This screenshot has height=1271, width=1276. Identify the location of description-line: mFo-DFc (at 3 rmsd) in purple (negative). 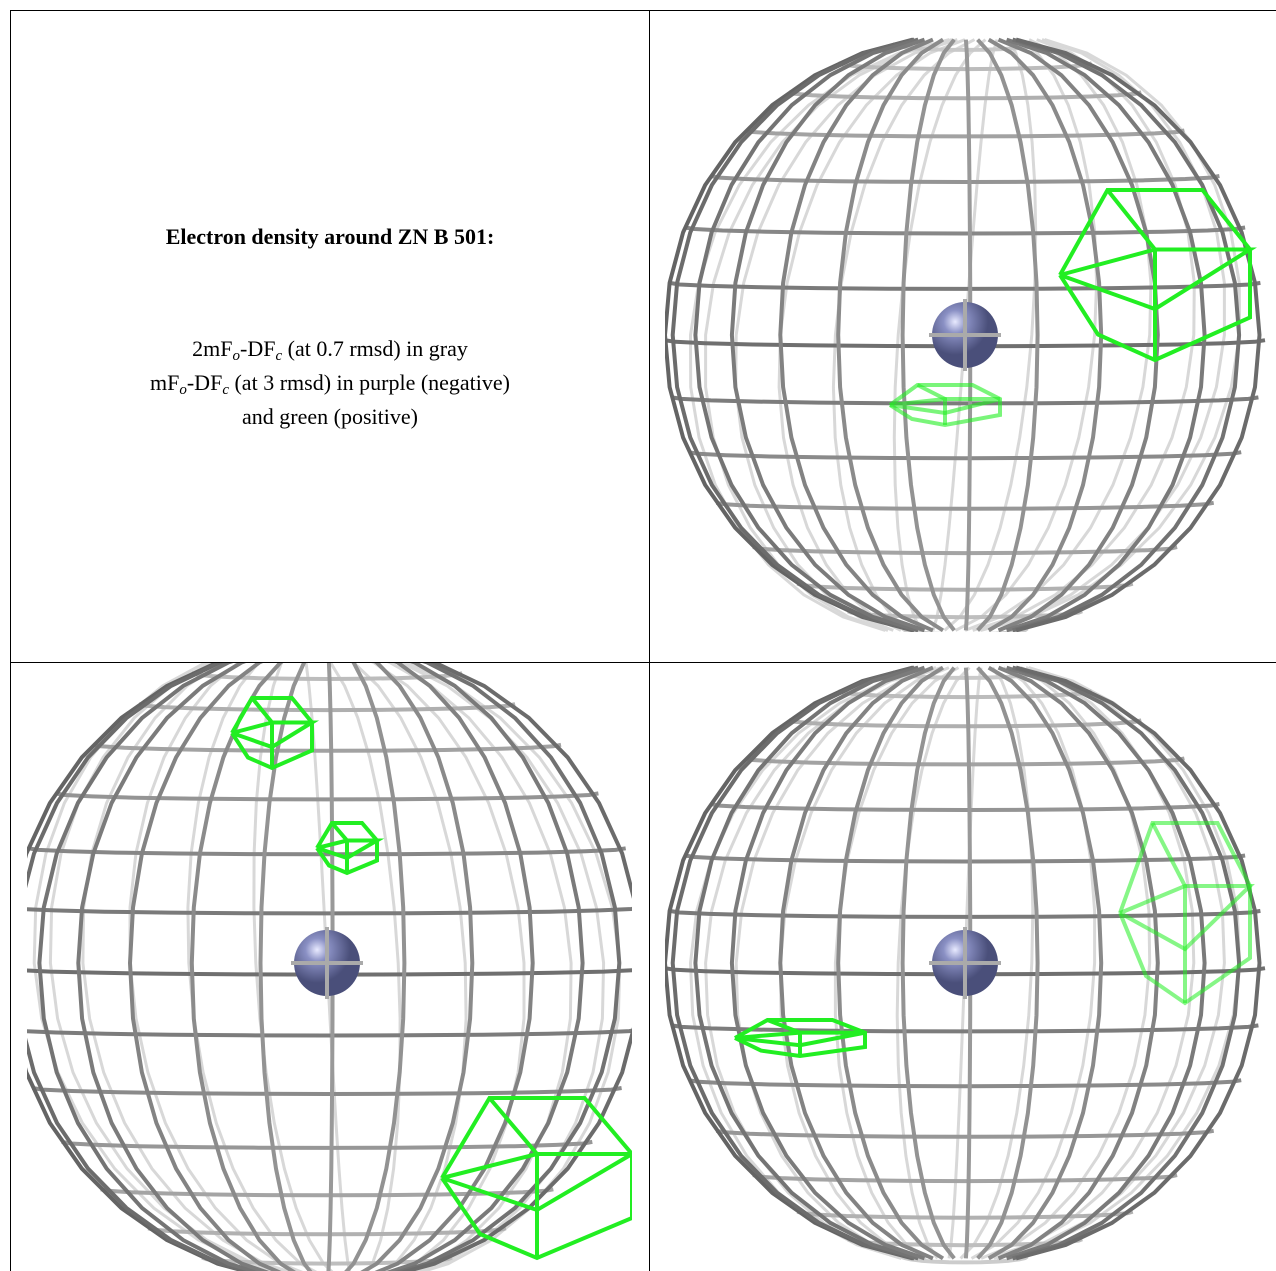
(330, 383).